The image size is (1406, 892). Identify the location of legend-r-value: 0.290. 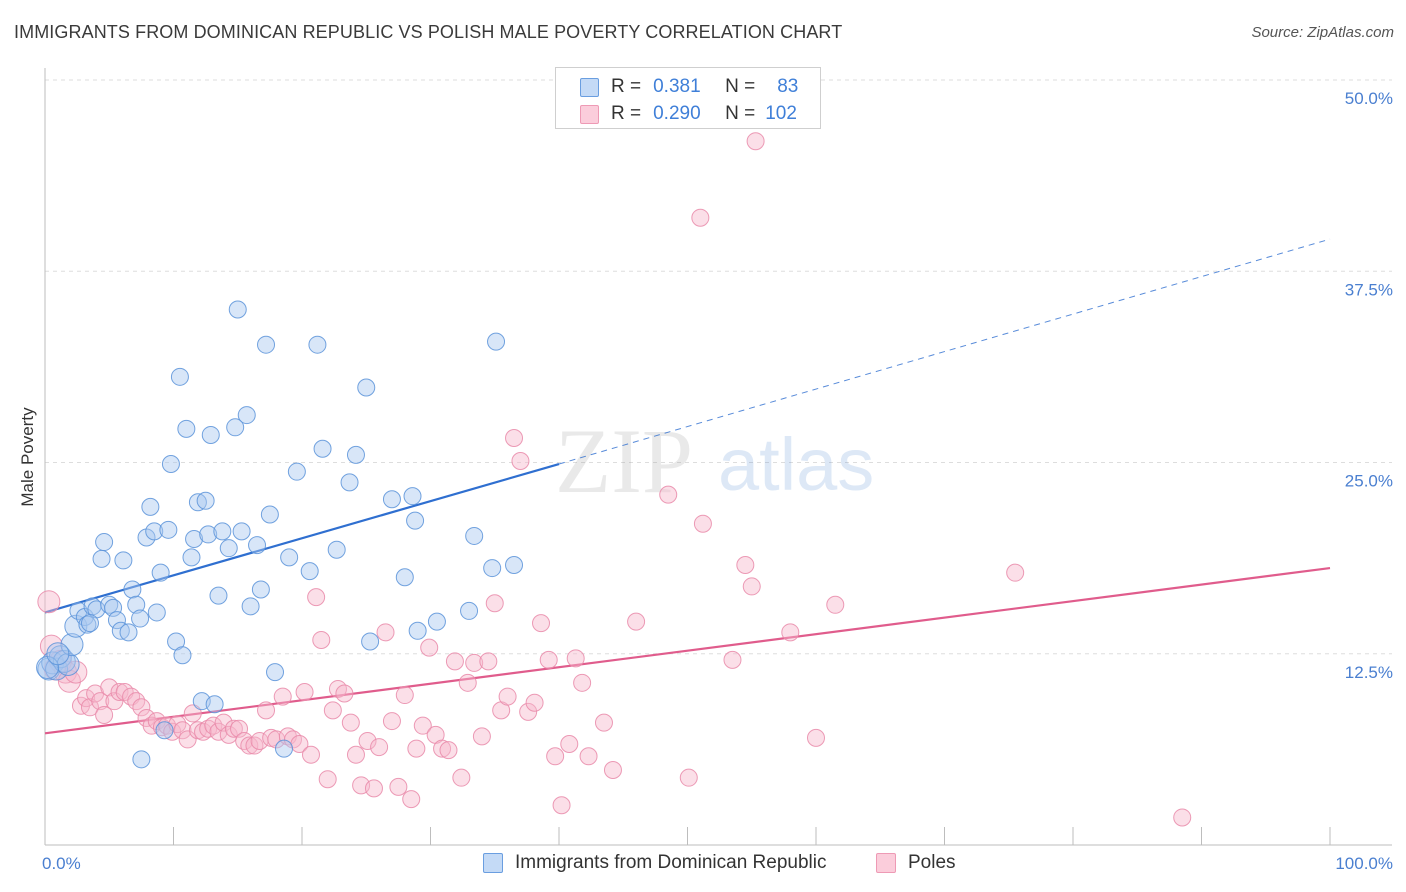
(677, 113).